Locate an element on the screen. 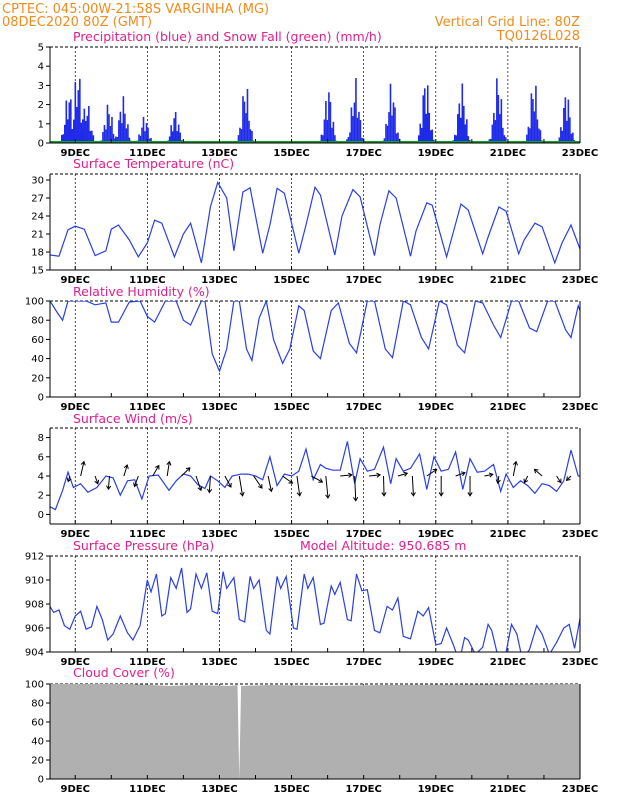 The image size is (618, 800). y-tick-label: 24 is located at coordinates (37, 217).